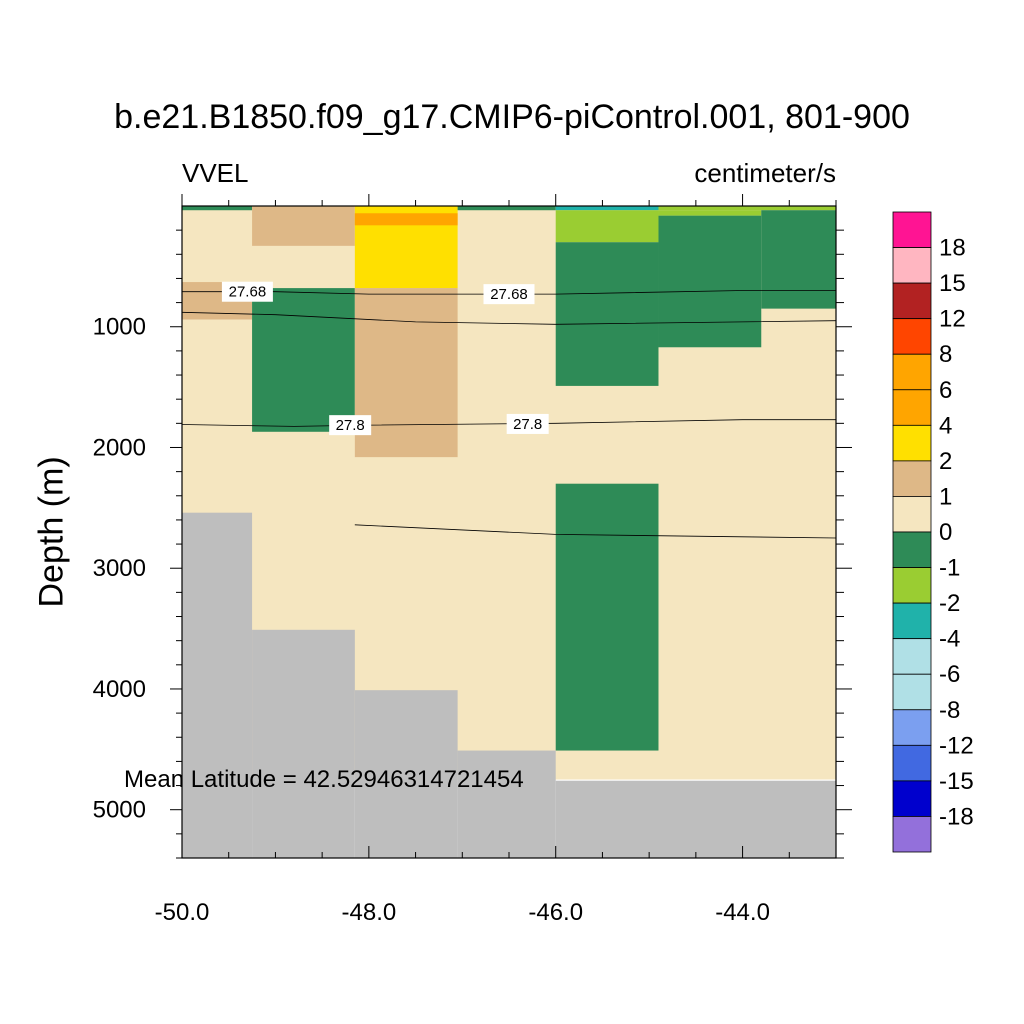 This screenshot has width=1024, height=1024. What do you see at coordinates (765, 173) in the screenshot?
I see `units-label: centimeter/s` at bounding box center [765, 173].